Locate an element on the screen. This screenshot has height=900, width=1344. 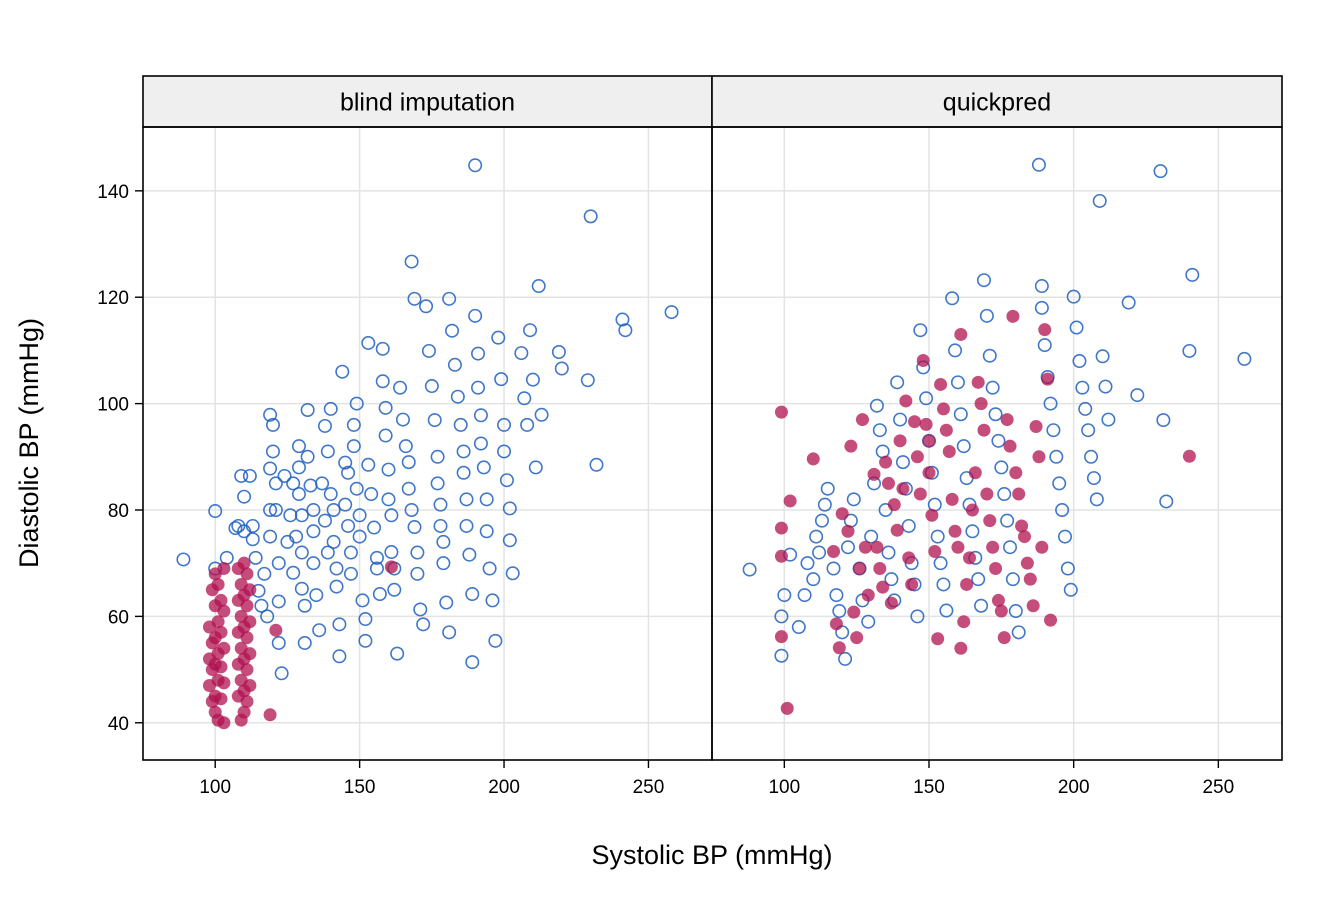
x-tick-label: 250 is located at coordinates (649, 787).